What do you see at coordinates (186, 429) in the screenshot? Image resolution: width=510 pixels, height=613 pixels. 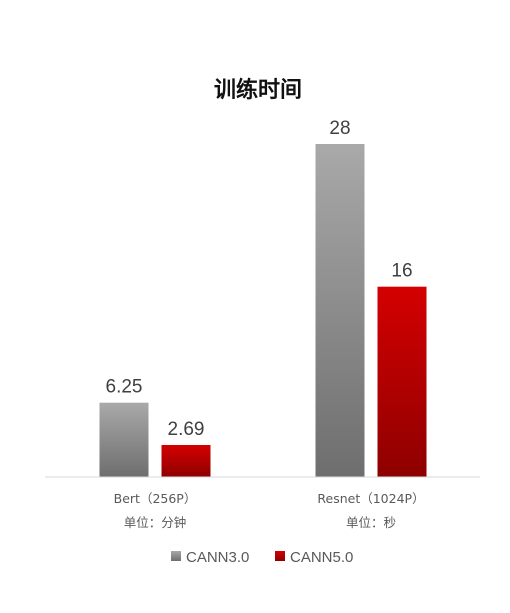 I see `value-label-bert-cann5: 2.69` at bounding box center [186, 429].